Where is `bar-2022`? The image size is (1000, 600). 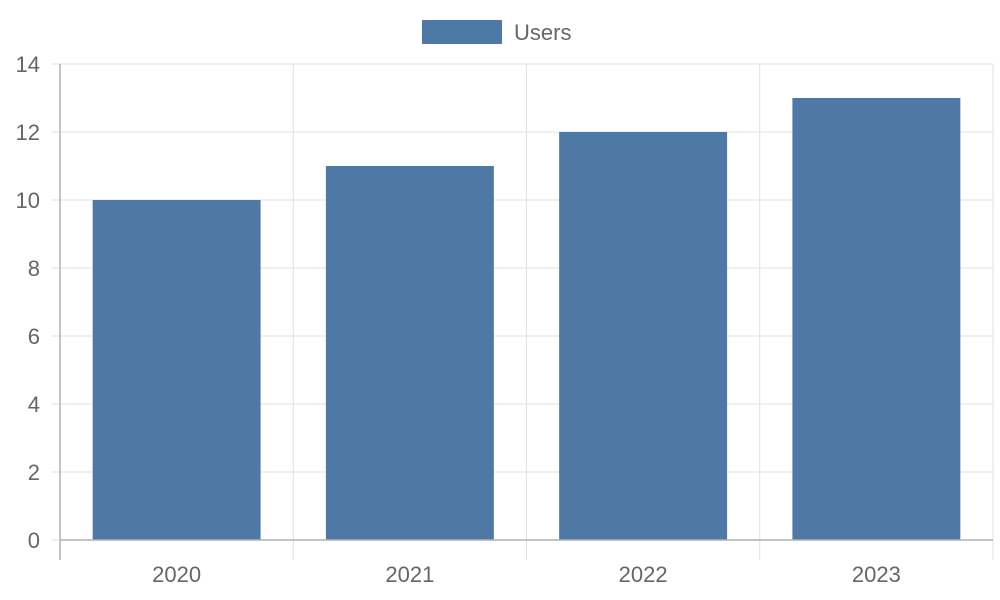
bar-2022 is located at coordinates (643, 336).